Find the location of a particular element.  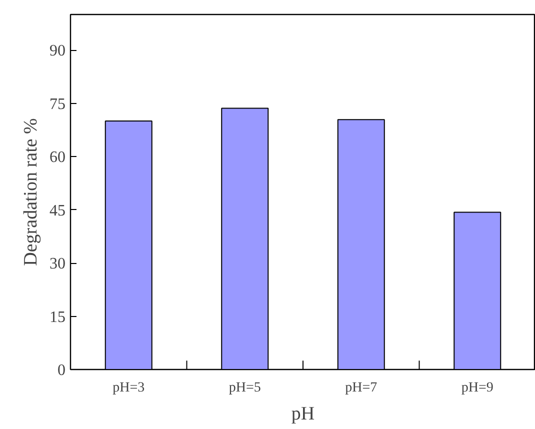

x-tick-label: pH=9 is located at coordinates (477, 388).